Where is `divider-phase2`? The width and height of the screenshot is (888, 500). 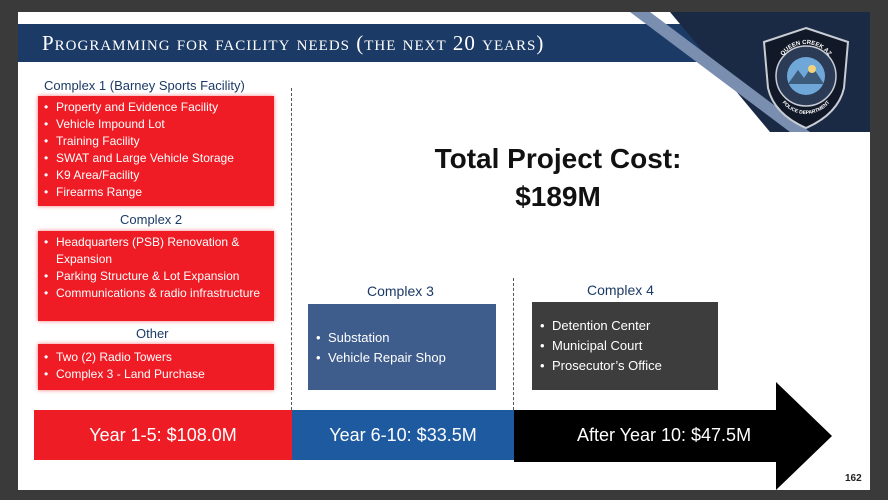 divider-phase2 is located at coordinates (513, 344).